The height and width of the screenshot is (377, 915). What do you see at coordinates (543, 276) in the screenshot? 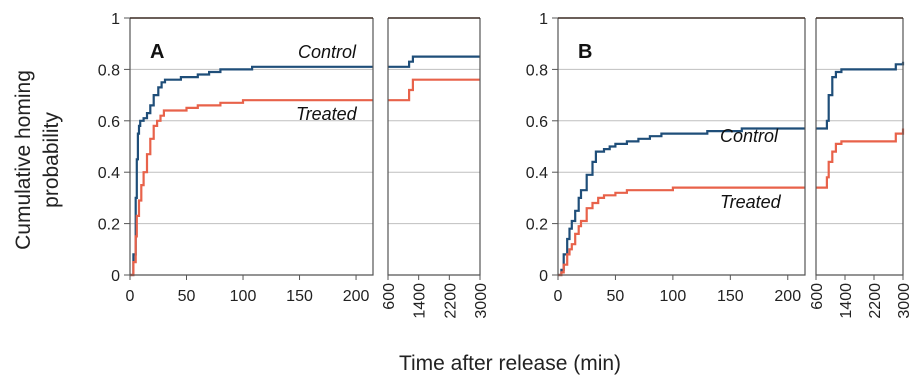
I see `panel-b-y-tick-label: 0` at bounding box center [543, 276].